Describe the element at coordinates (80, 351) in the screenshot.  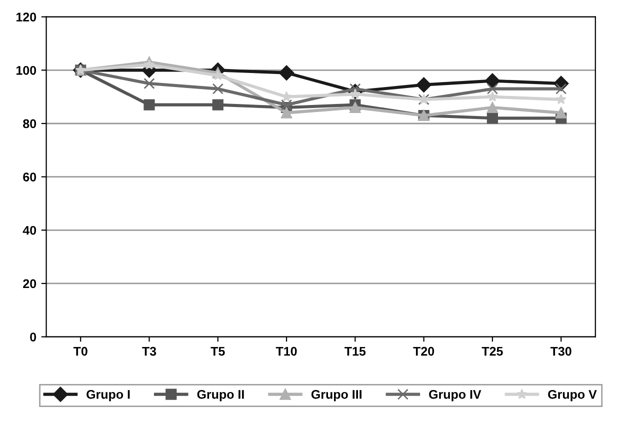
I see `x-tick-label: T0` at that location.